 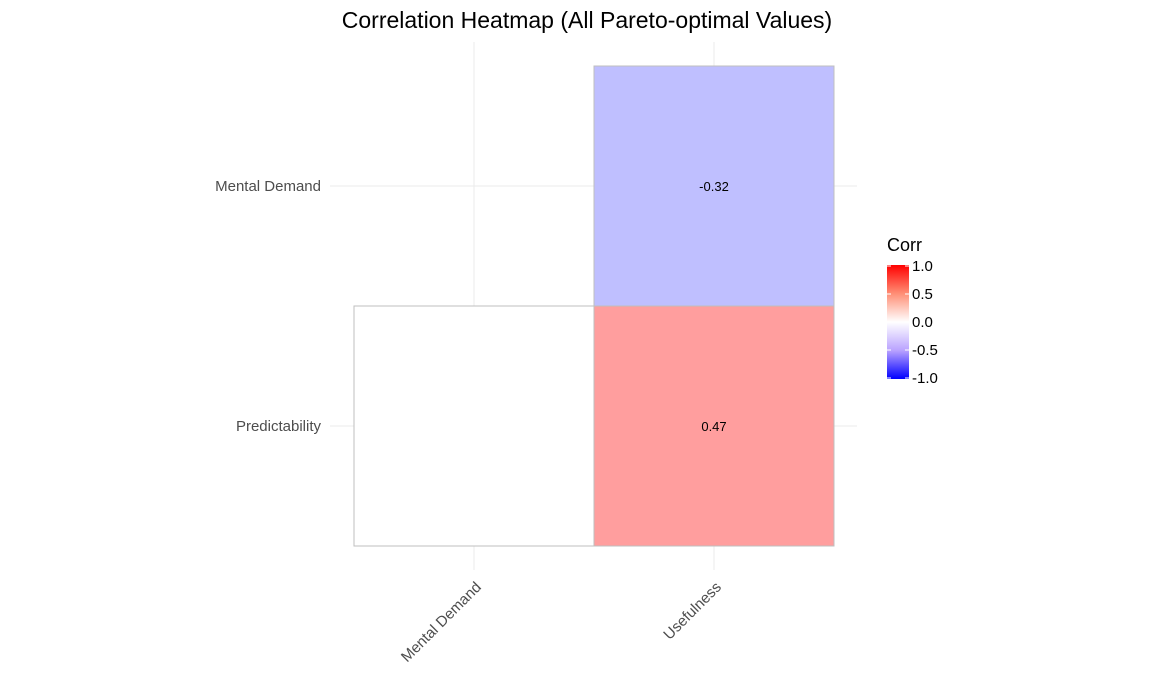 I want to click on legend-ticks: 1.0 0.5 0.0 -0.5 -1.0, so click(x=912, y=322).